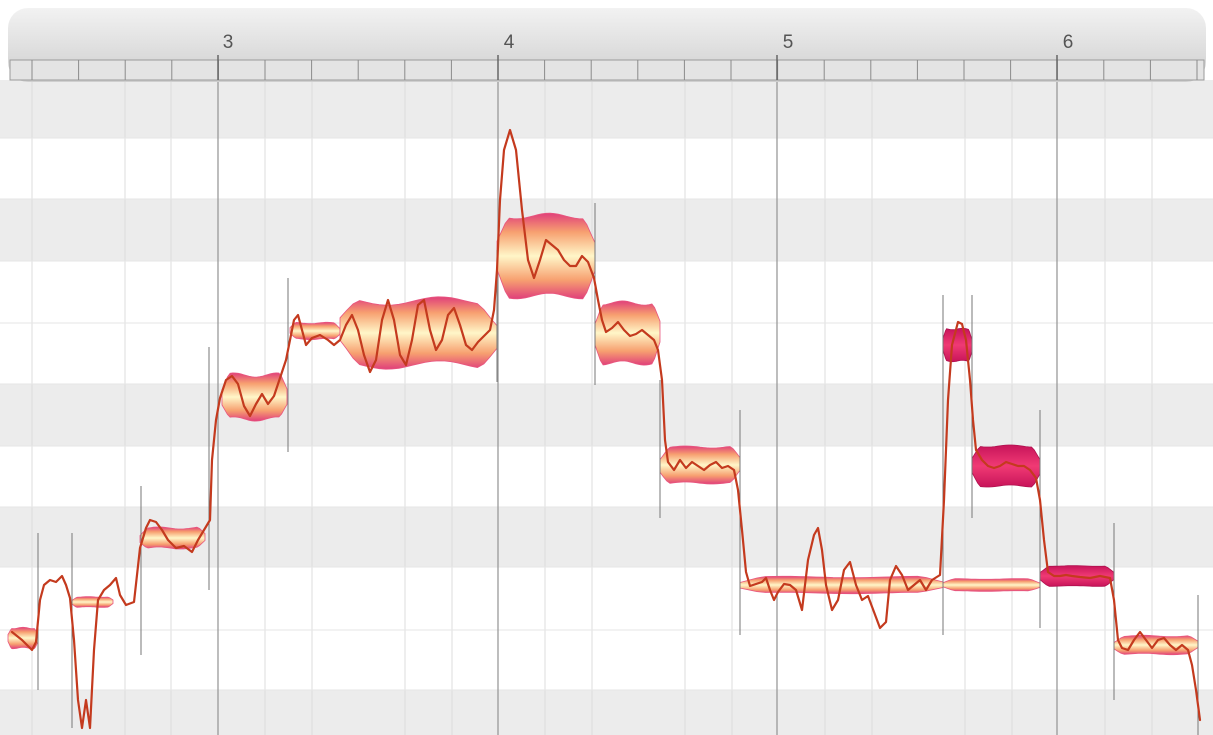 The image size is (1213, 735). What do you see at coordinates (1068, 42) in the screenshot?
I see `bar-number-6: 6` at bounding box center [1068, 42].